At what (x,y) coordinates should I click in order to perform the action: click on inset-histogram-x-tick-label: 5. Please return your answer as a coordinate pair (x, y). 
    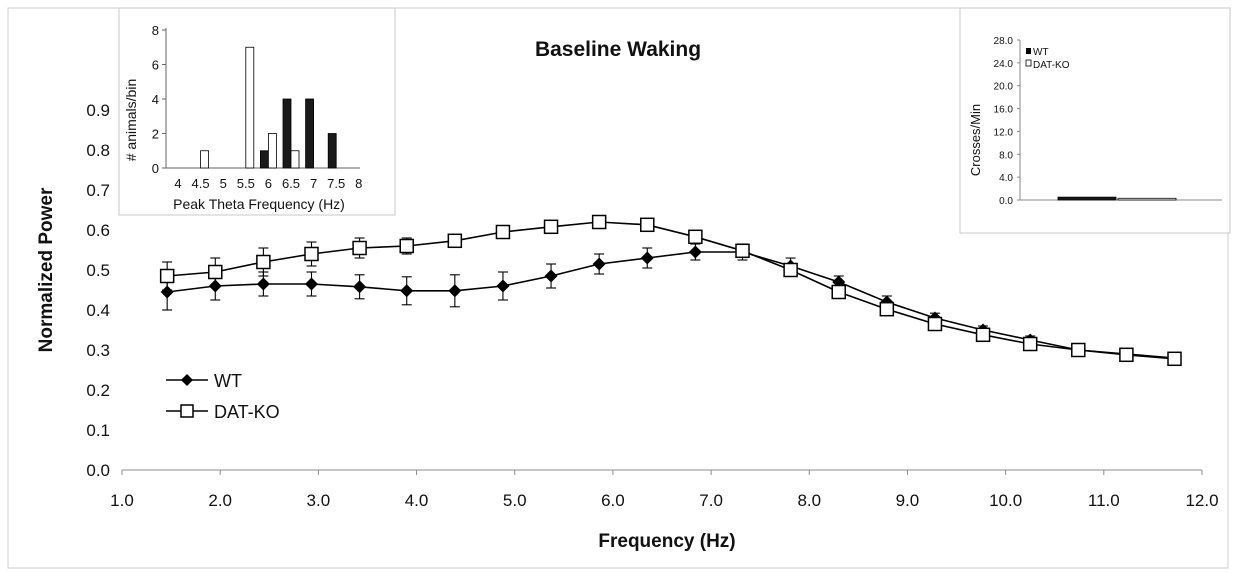
    Looking at the image, I should click on (223, 183).